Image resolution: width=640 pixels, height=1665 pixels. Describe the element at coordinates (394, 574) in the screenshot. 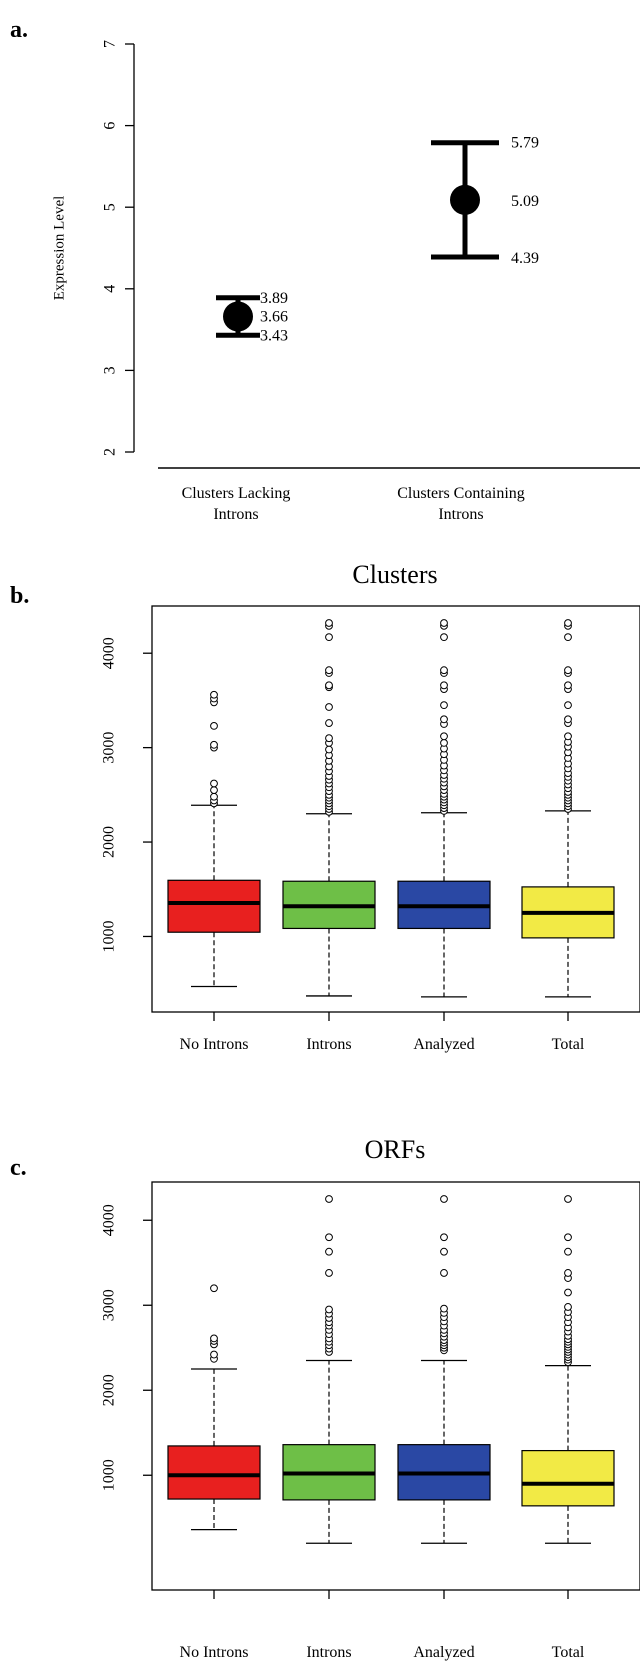

I see `chart-title: Clusters` at that location.